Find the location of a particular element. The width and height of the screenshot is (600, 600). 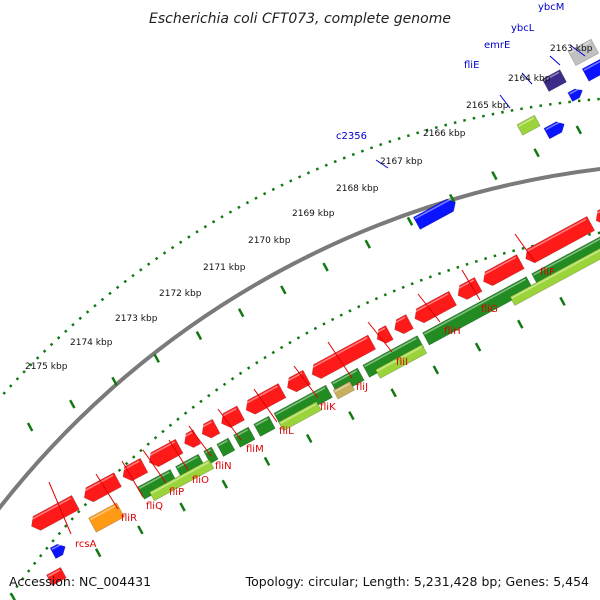

label-fliF-leader is located at coordinates (525, 248).